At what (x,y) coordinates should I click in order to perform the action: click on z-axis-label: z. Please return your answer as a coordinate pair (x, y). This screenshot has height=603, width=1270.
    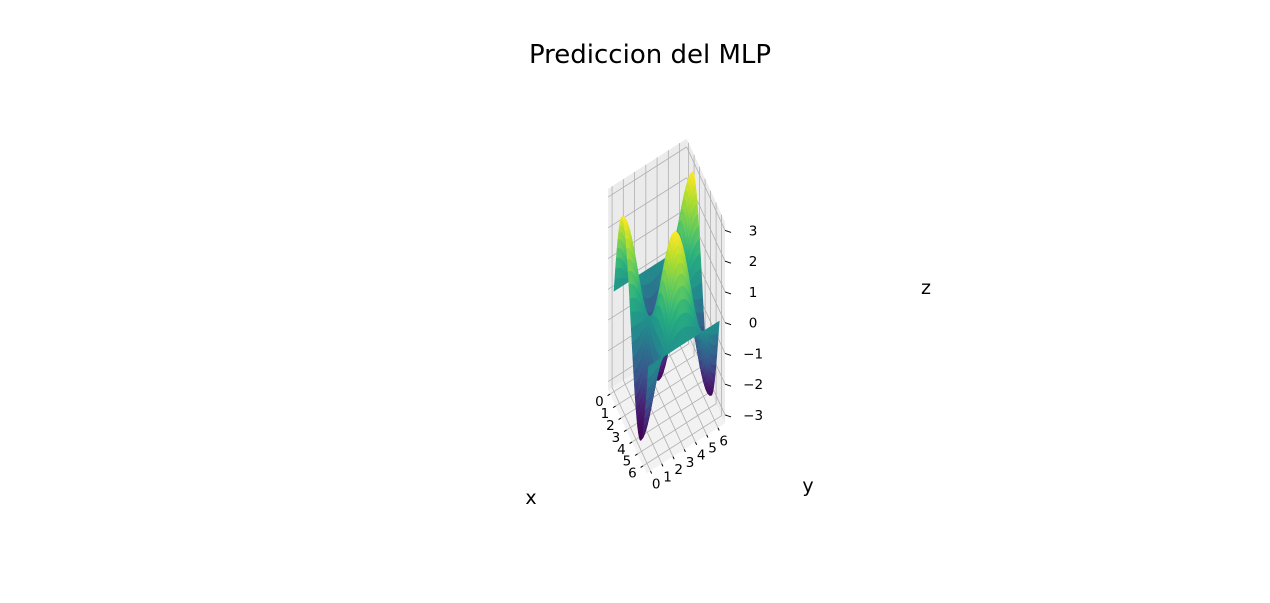
    Looking at the image, I should click on (926, 288).